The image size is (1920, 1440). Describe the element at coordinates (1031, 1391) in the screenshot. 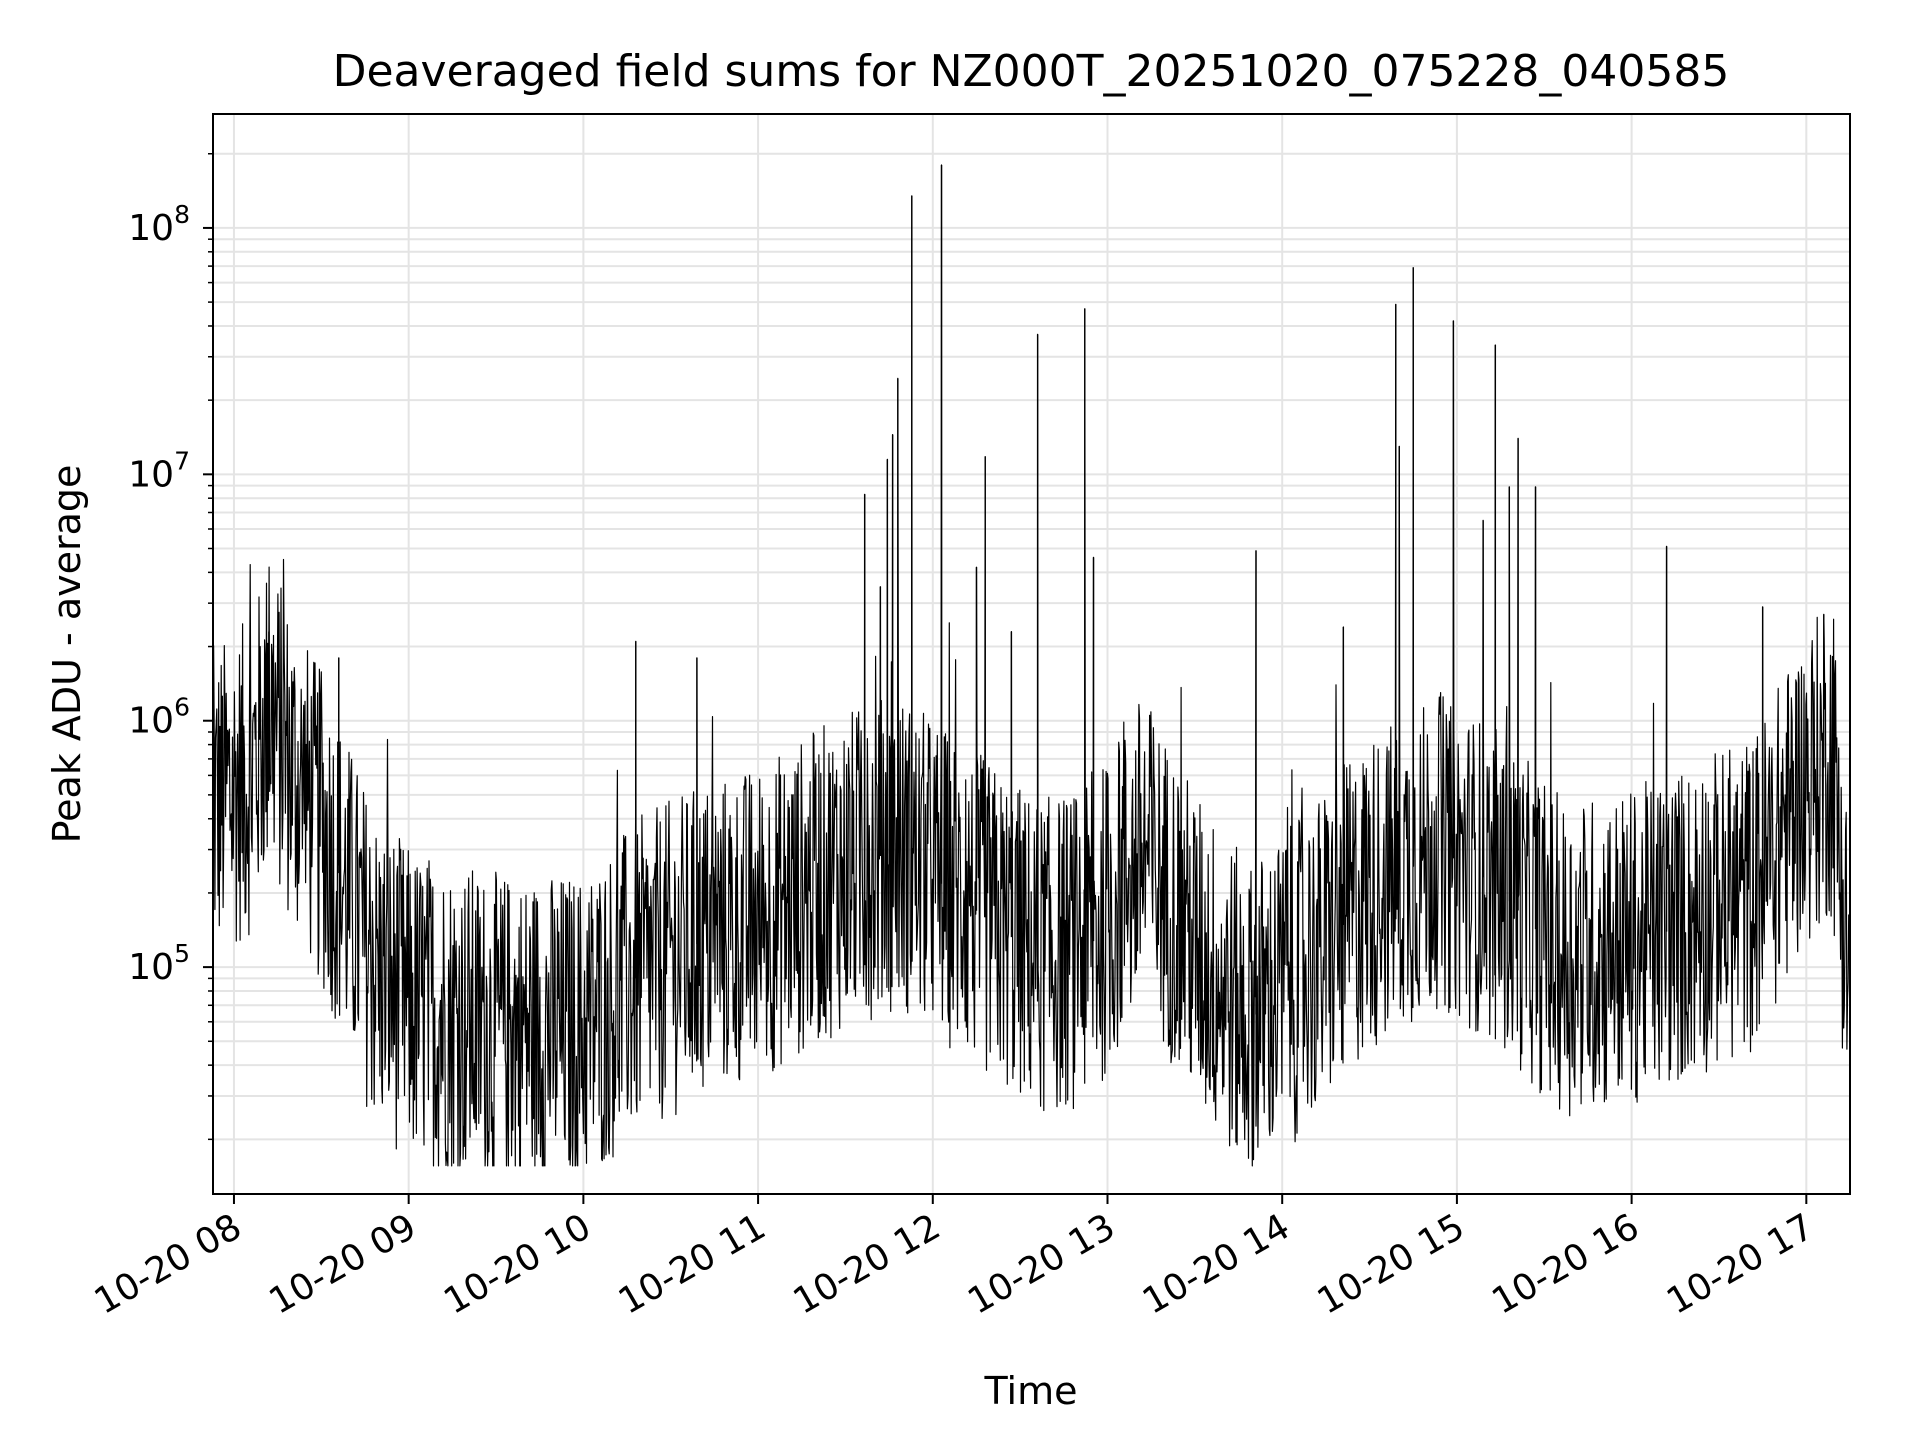

I see `x-axis-label: Time` at that location.